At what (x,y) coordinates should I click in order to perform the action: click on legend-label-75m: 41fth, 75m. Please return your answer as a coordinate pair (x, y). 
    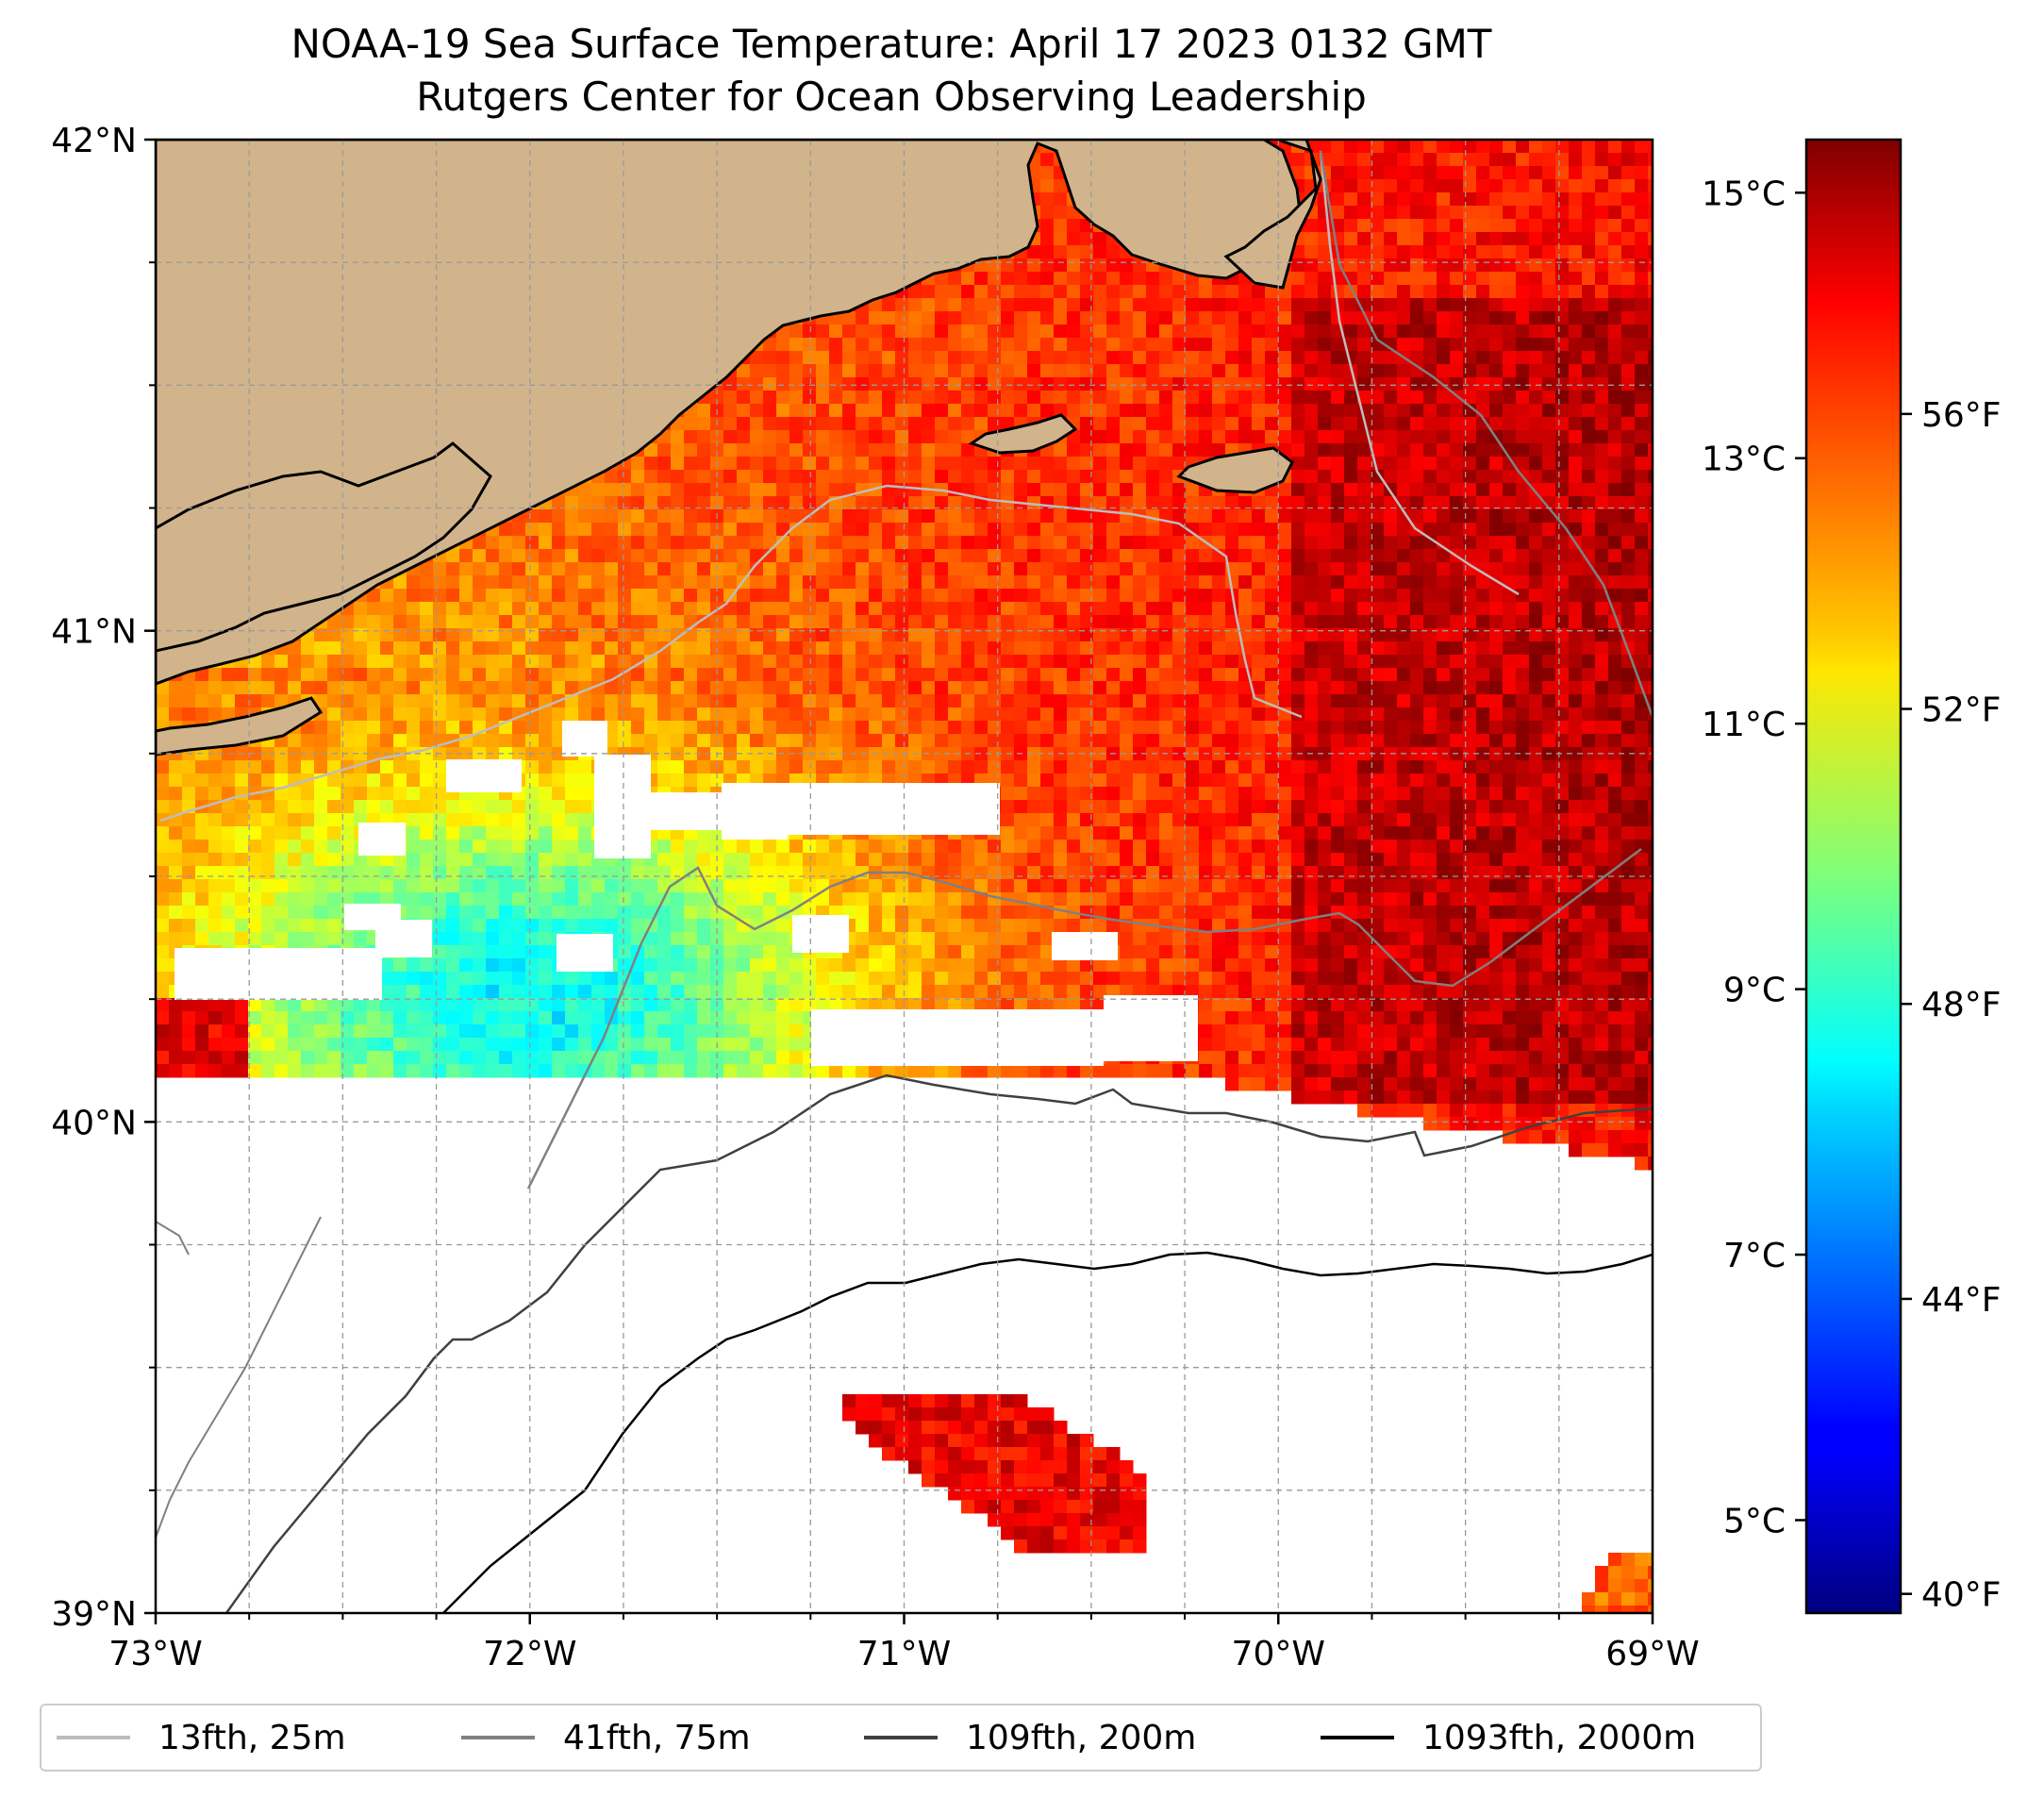
    Looking at the image, I should click on (657, 1737).